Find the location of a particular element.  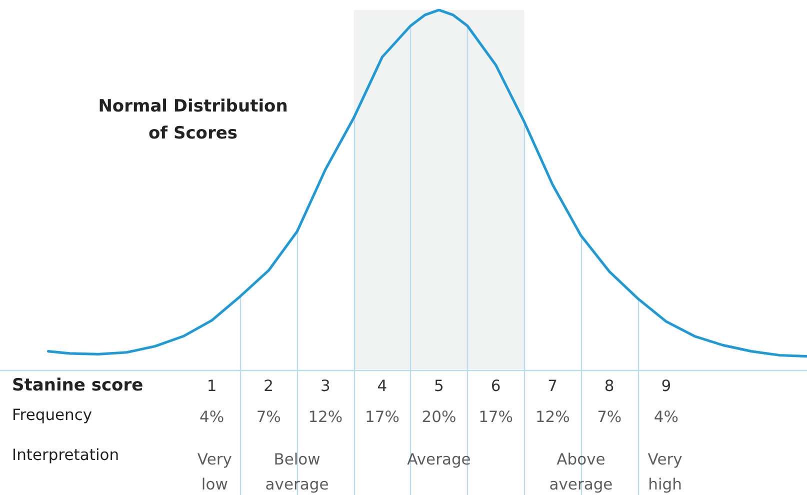

x-tick-label: 5 is located at coordinates (439, 386).